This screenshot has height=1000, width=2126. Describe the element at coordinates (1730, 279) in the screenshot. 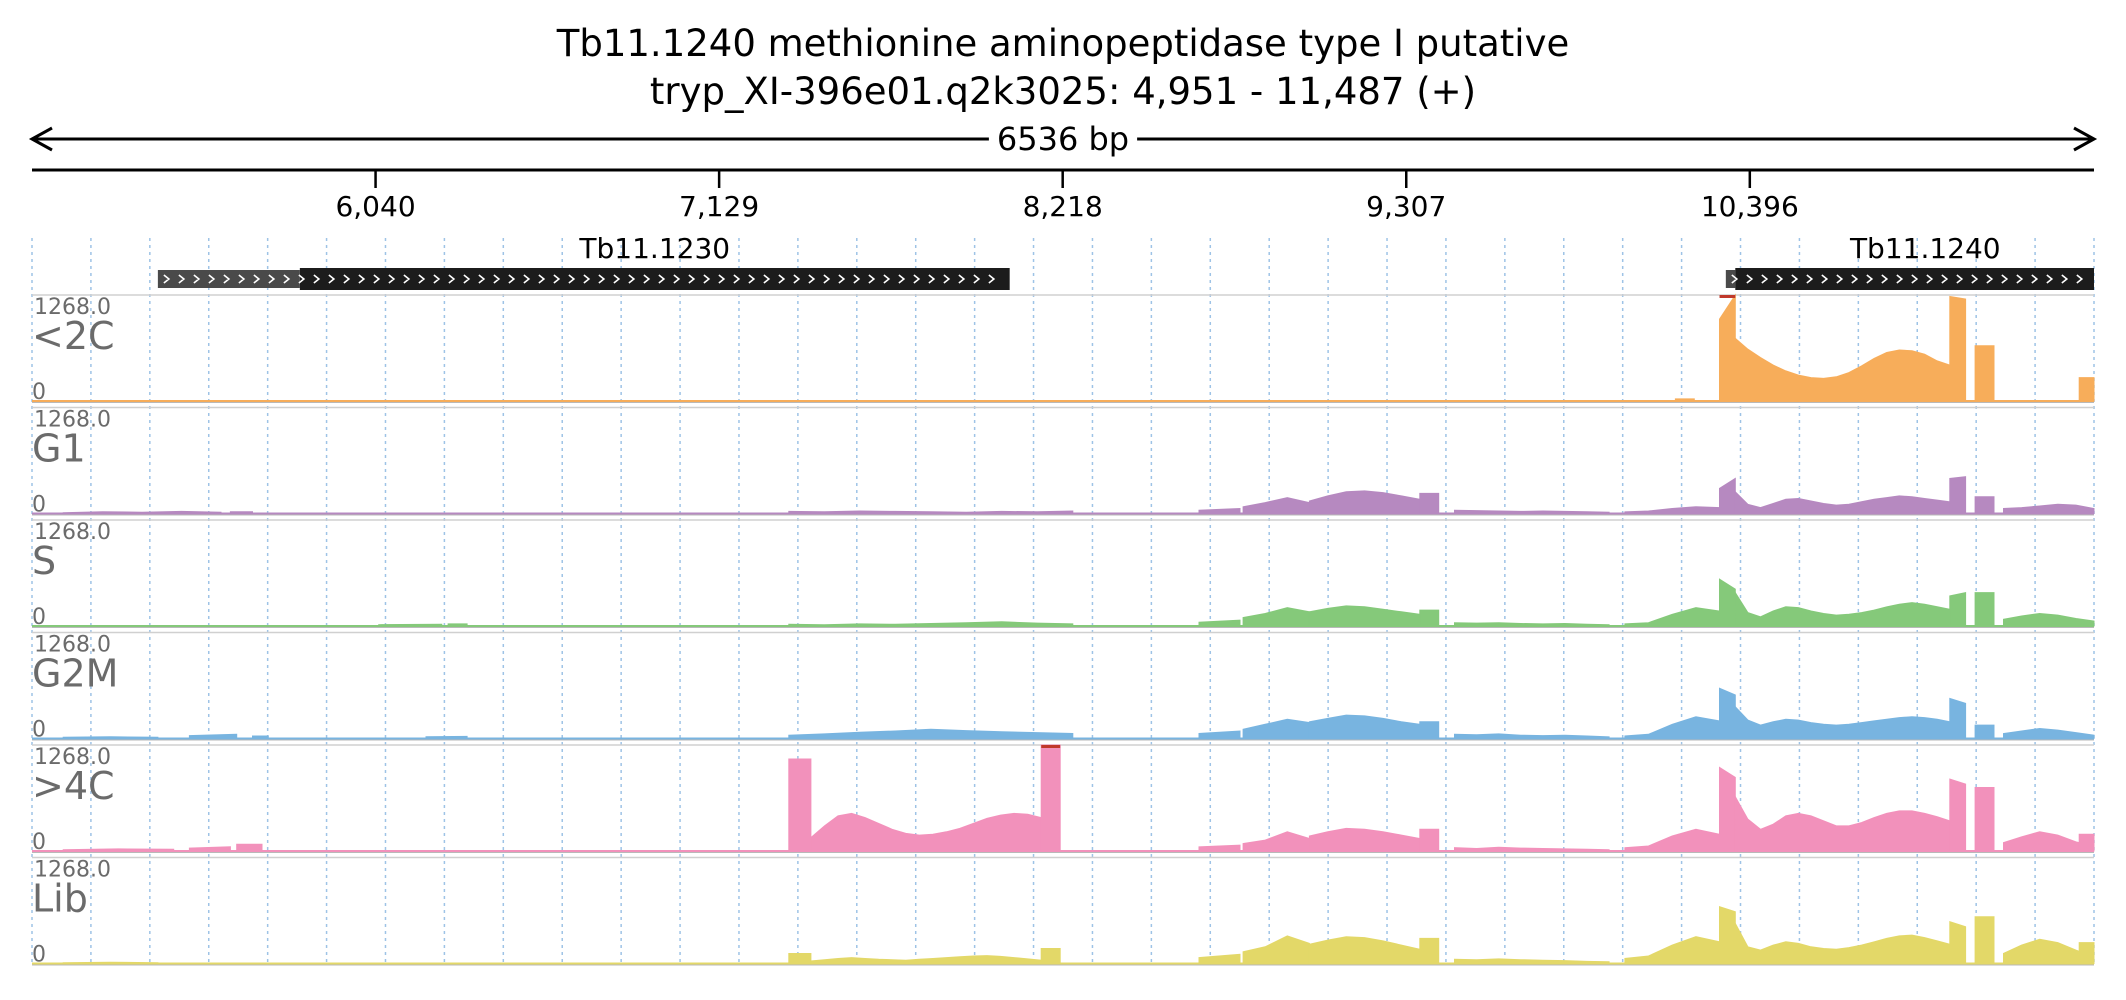

I see `gene-utr` at that location.